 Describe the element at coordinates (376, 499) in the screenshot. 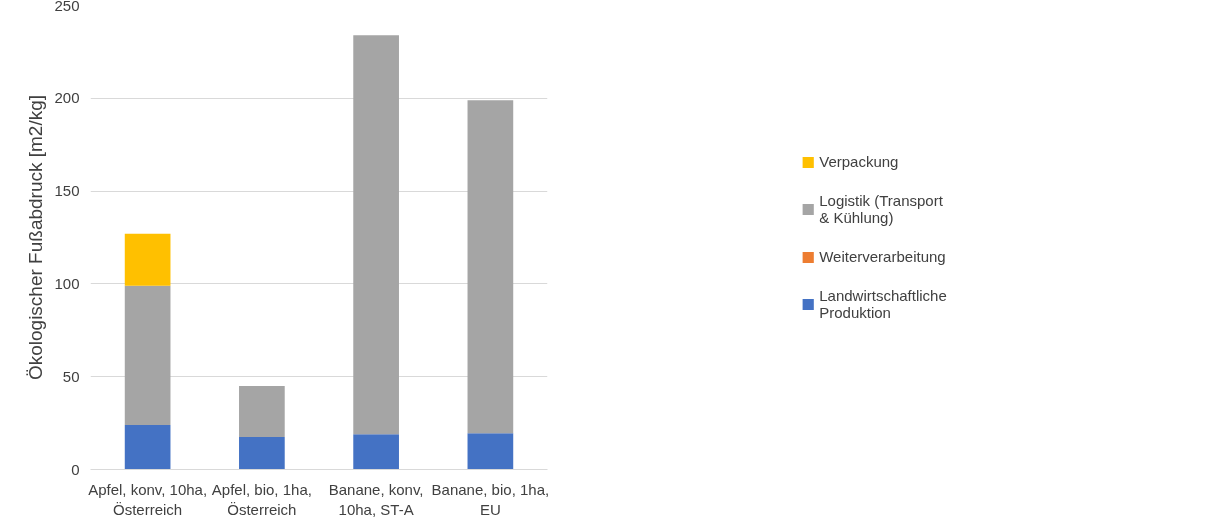

I see `x-tick-label: Banane, konv, 10ha, ST-A` at that location.